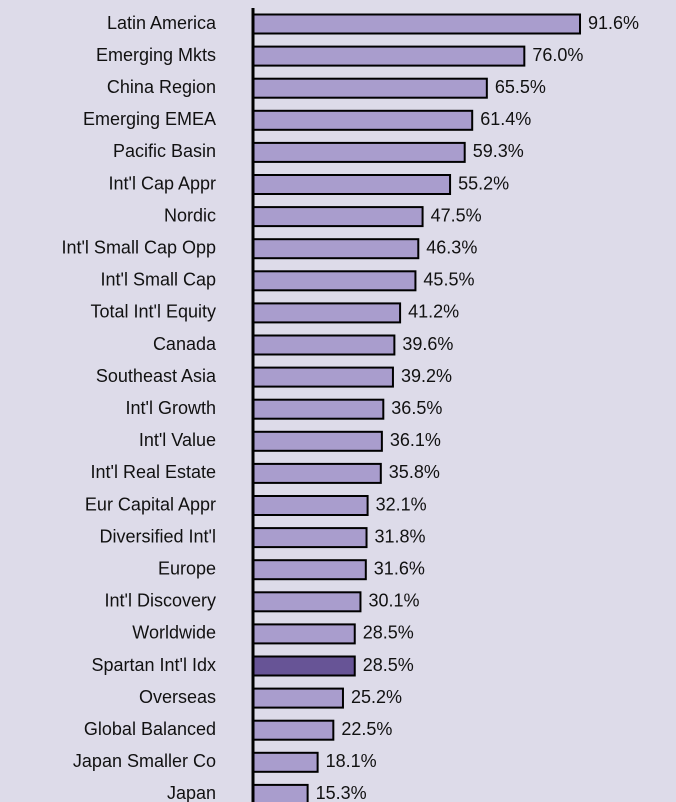 The width and height of the screenshot is (676, 802). What do you see at coordinates (400, 536) in the screenshot?
I see `value-label: 31.8%` at bounding box center [400, 536].